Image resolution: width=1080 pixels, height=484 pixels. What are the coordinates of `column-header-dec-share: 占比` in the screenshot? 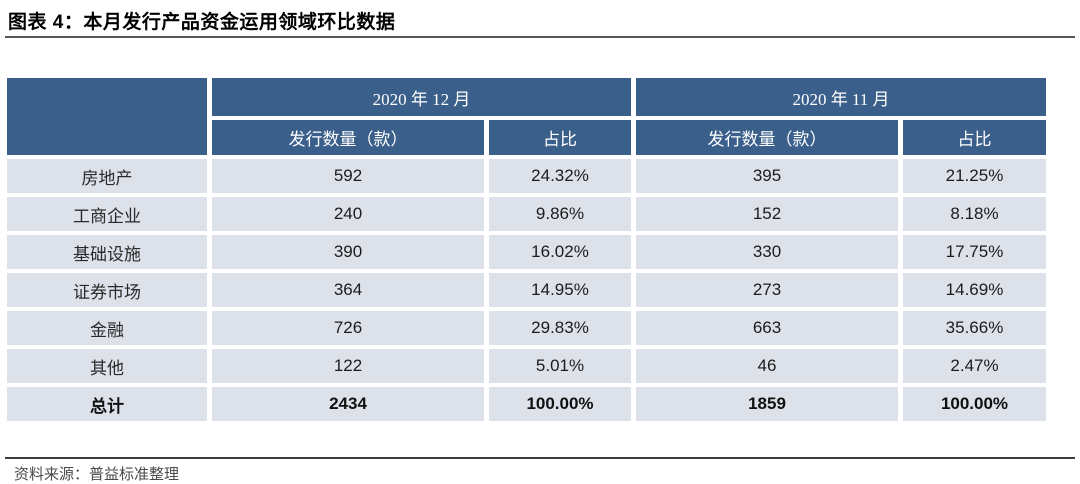 It's located at (560, 137).